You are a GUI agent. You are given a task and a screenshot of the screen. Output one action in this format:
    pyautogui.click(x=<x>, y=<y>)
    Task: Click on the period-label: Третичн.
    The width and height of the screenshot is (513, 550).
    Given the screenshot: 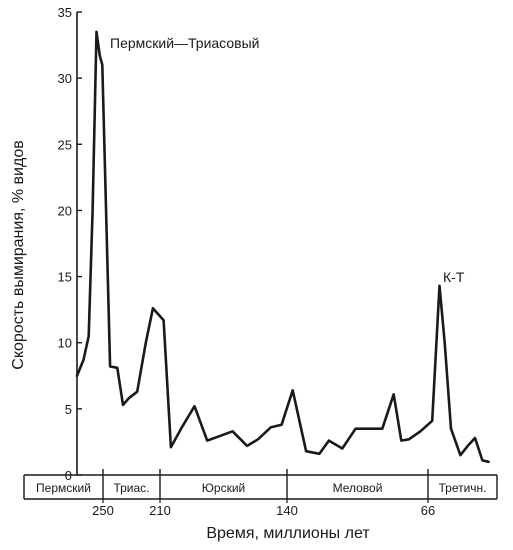 What is the action you would take?
    pyautogui.click(x=462, y=488)
    